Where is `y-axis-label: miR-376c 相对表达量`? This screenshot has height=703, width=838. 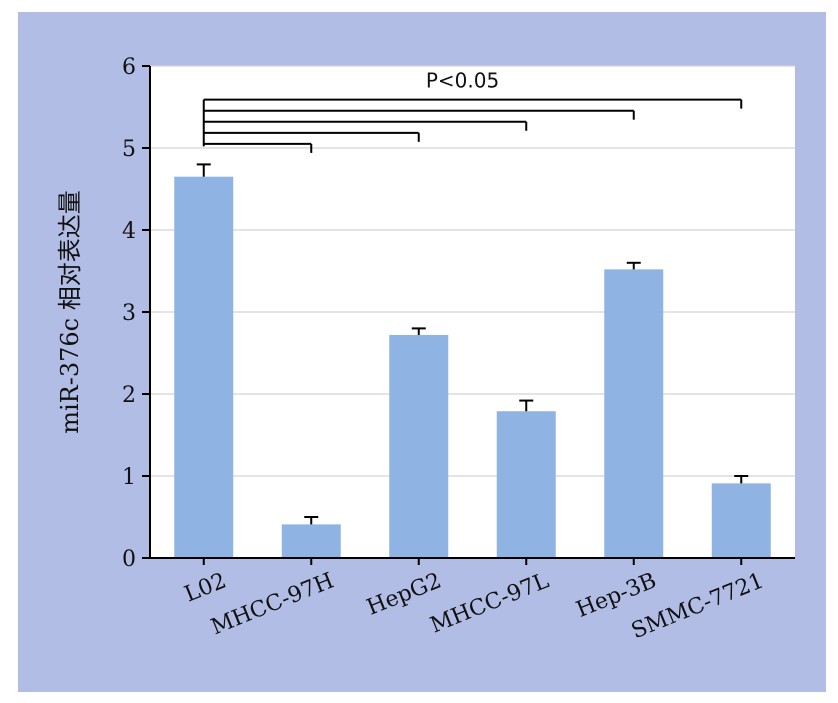 y-axis-label: miR-376c 相对表达量 is located at coordinates (70, 312).